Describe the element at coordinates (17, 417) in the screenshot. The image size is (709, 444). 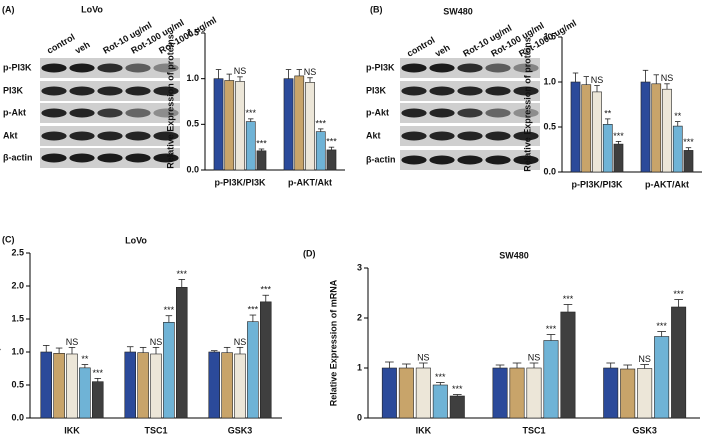
I see `y-tick-label: 0.0` at that location.